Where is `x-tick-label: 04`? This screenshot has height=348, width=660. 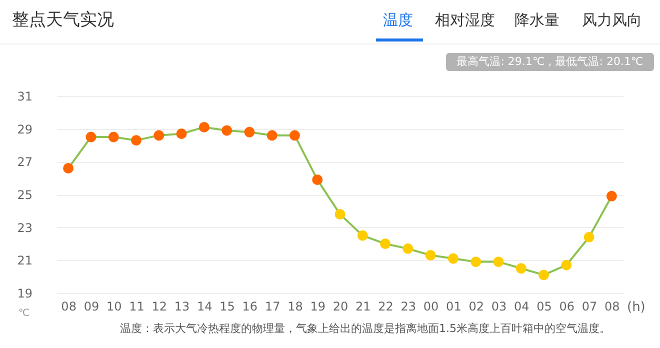 x-tick-label: 04 is located at coordinates (522, 307).